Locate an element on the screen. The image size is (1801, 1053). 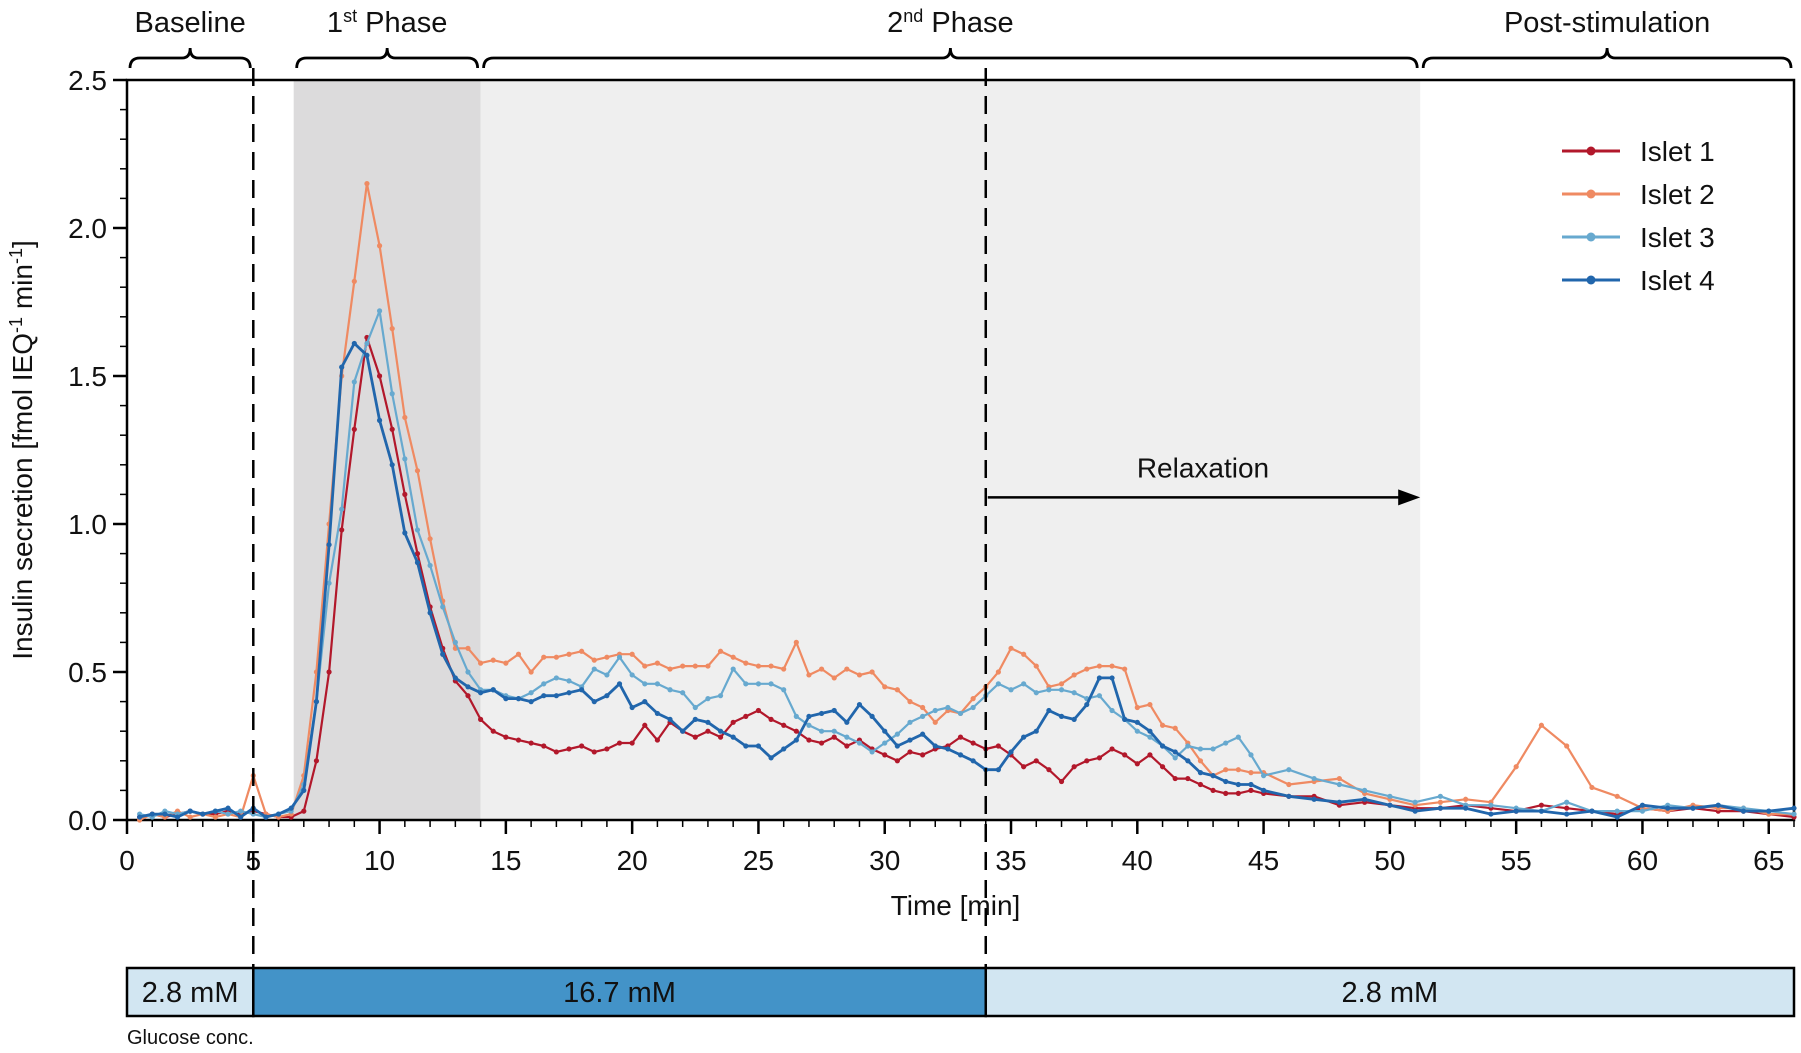
phase-label: Post-stimulation is located at coordinates (1607, 23).